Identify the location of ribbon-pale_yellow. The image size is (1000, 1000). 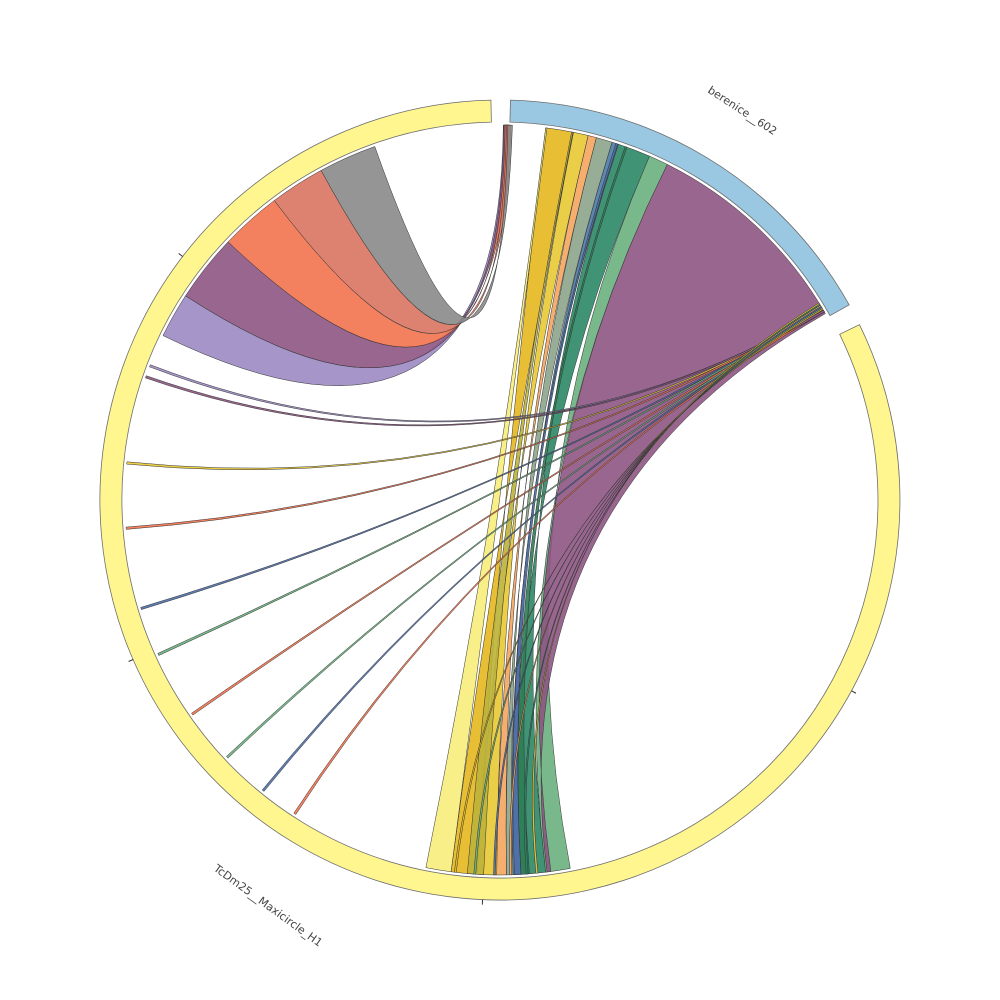
(486, 500).